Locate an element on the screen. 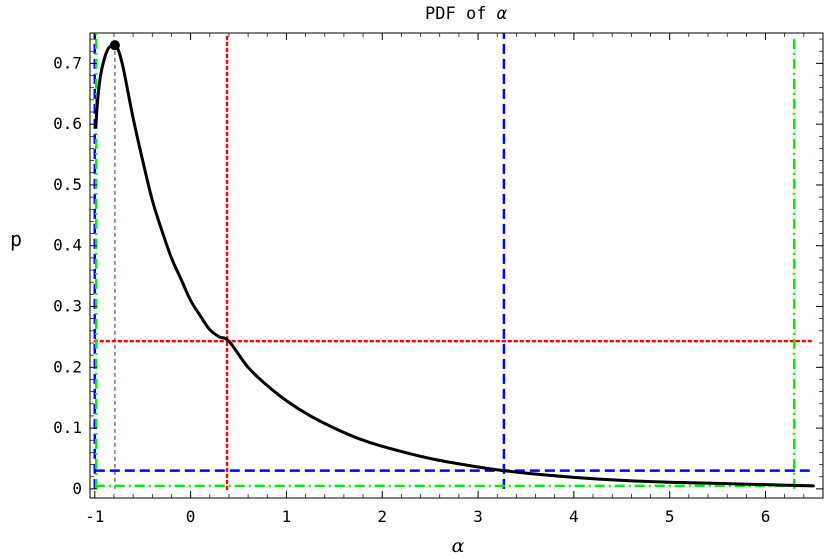 This screenshot has height=559, width=830. y-tick-label: 0.2 is located at coordinates (67, 366).